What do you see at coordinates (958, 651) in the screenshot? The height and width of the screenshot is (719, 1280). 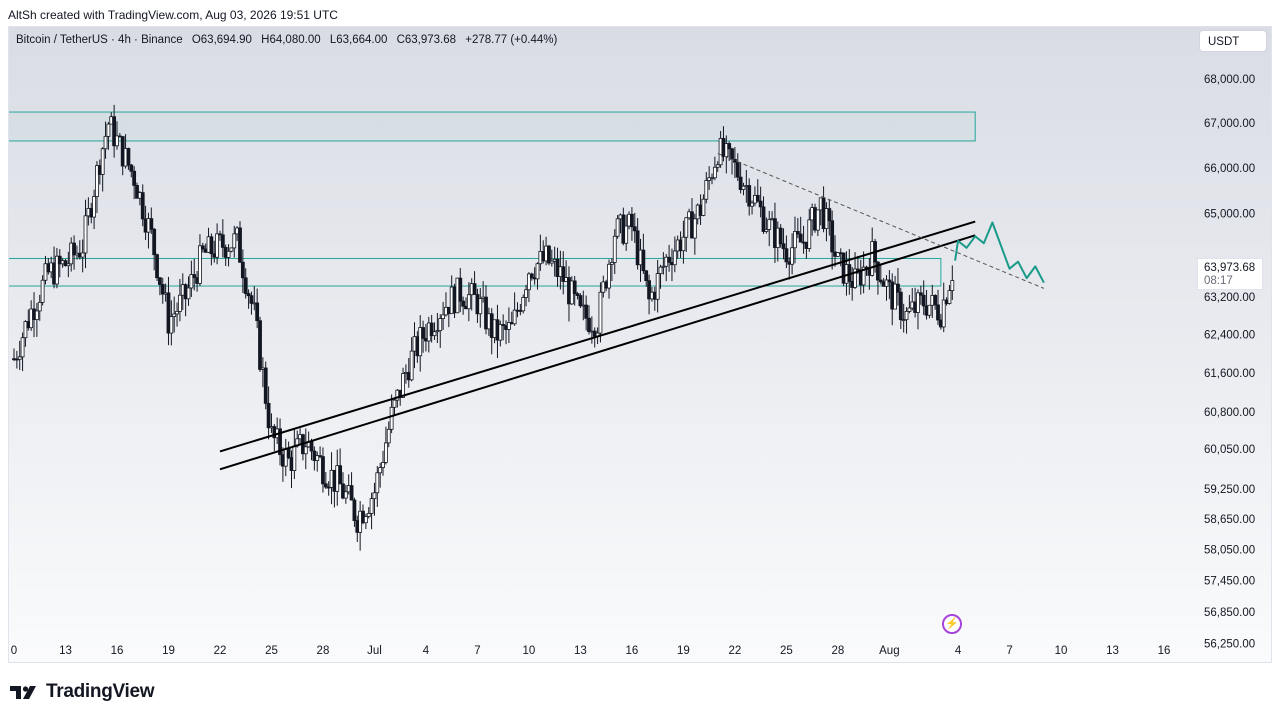 I see `x-axis-tick-label: 4` at bounding box center [958, 651].